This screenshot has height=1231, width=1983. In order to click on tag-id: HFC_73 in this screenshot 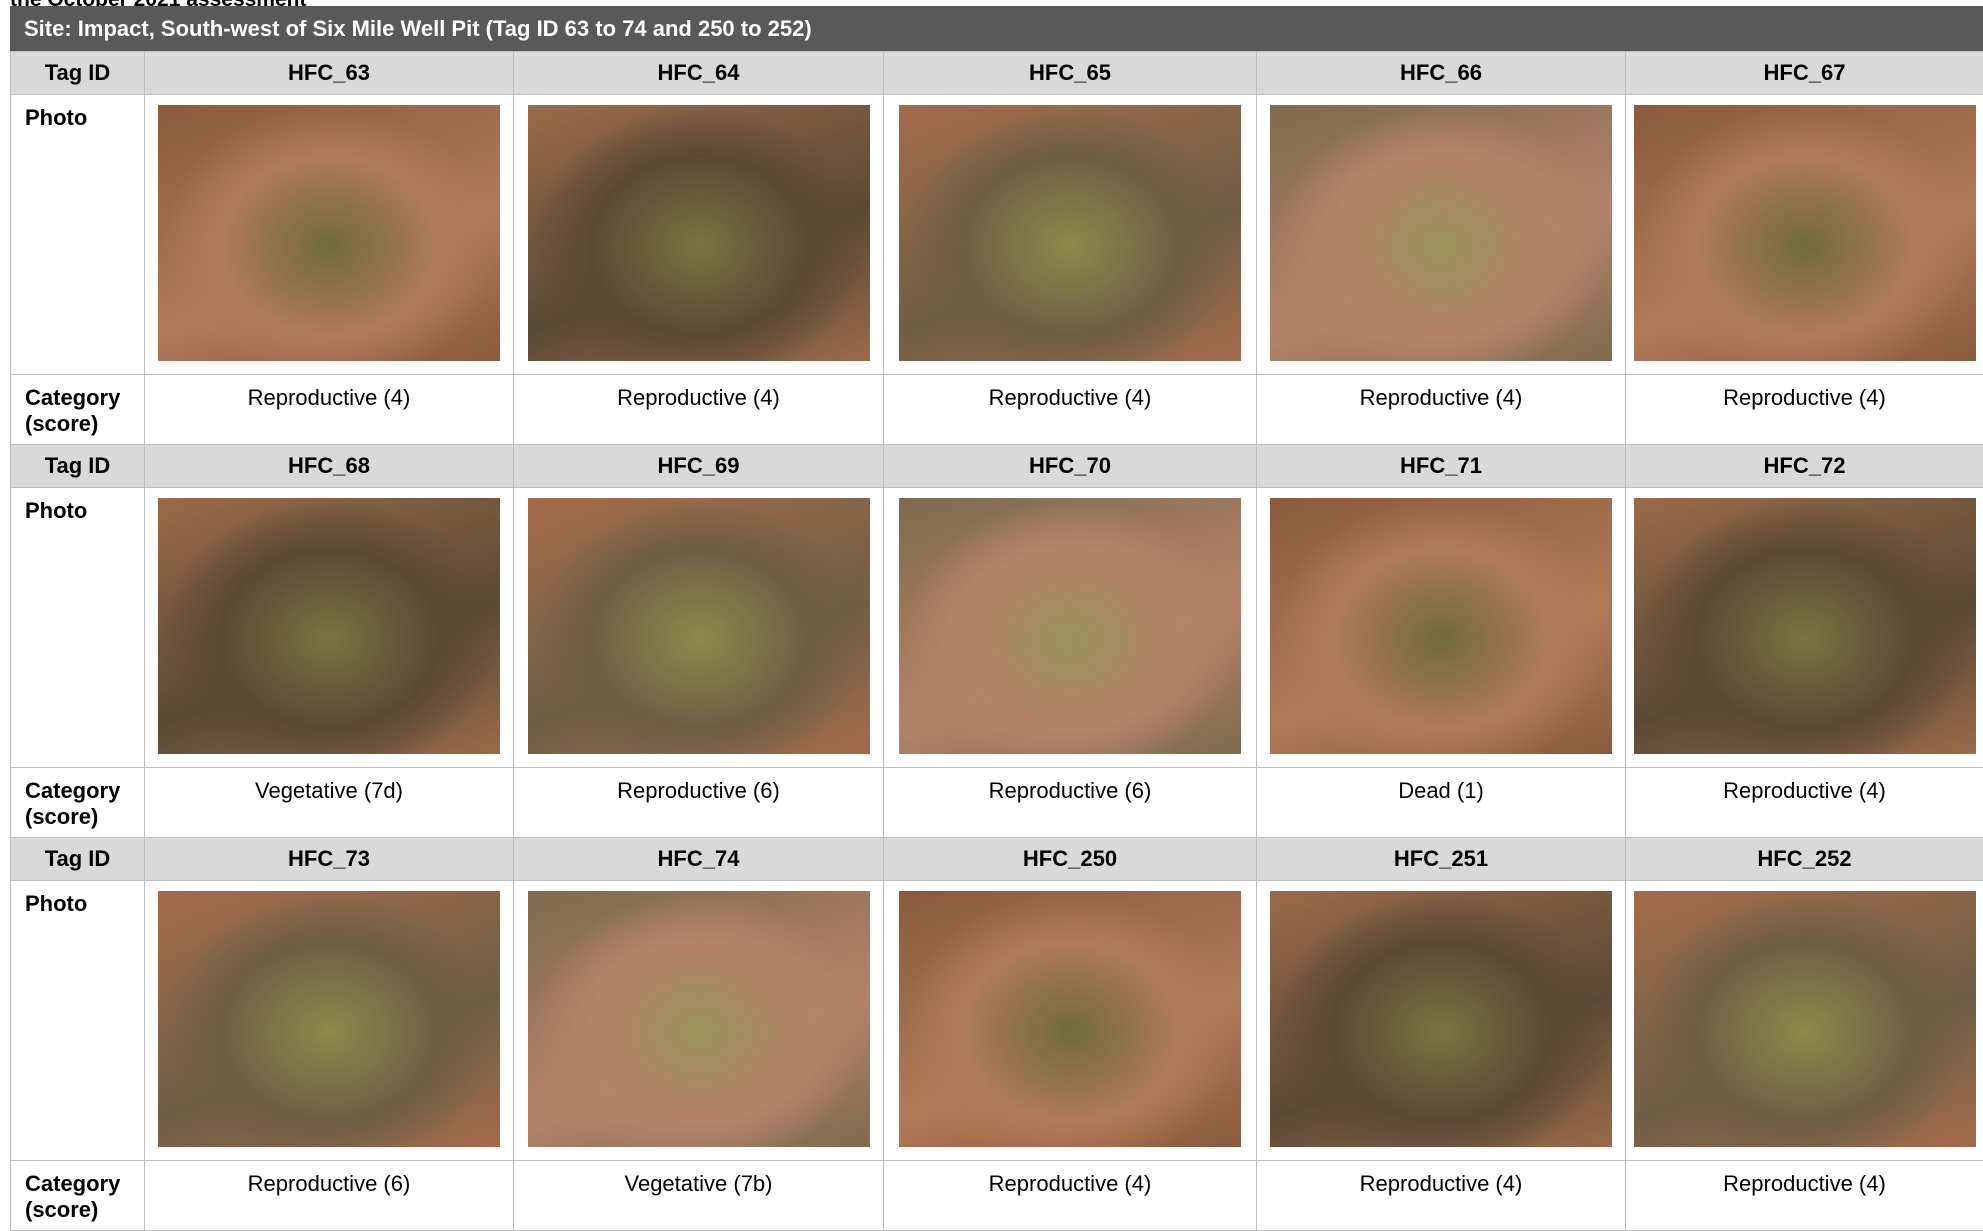, I will do `click(329, 859)`.